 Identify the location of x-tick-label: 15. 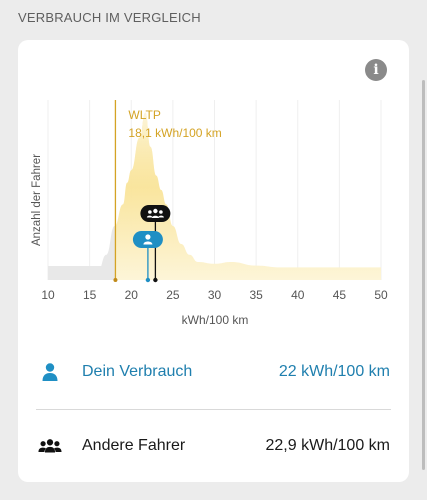
(90, 295).